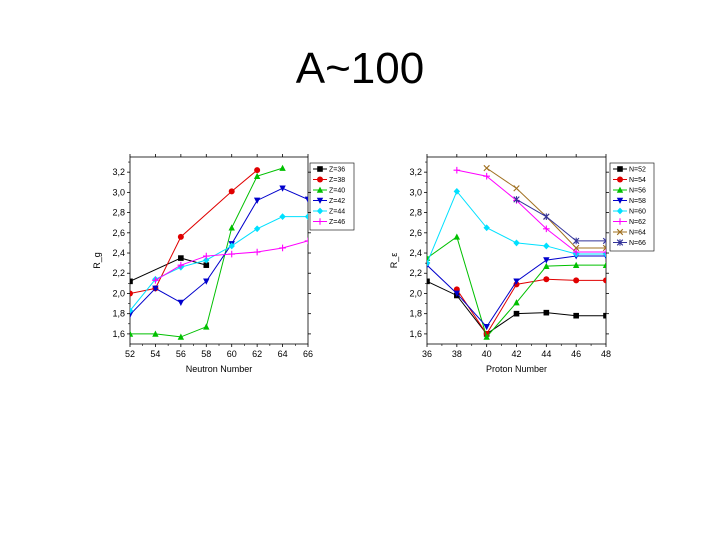  What do you see at coordinates (118, 233) in the screenshot?
I see `chart1-y-tick-label: 2,6` at bounding box center [118, 233].